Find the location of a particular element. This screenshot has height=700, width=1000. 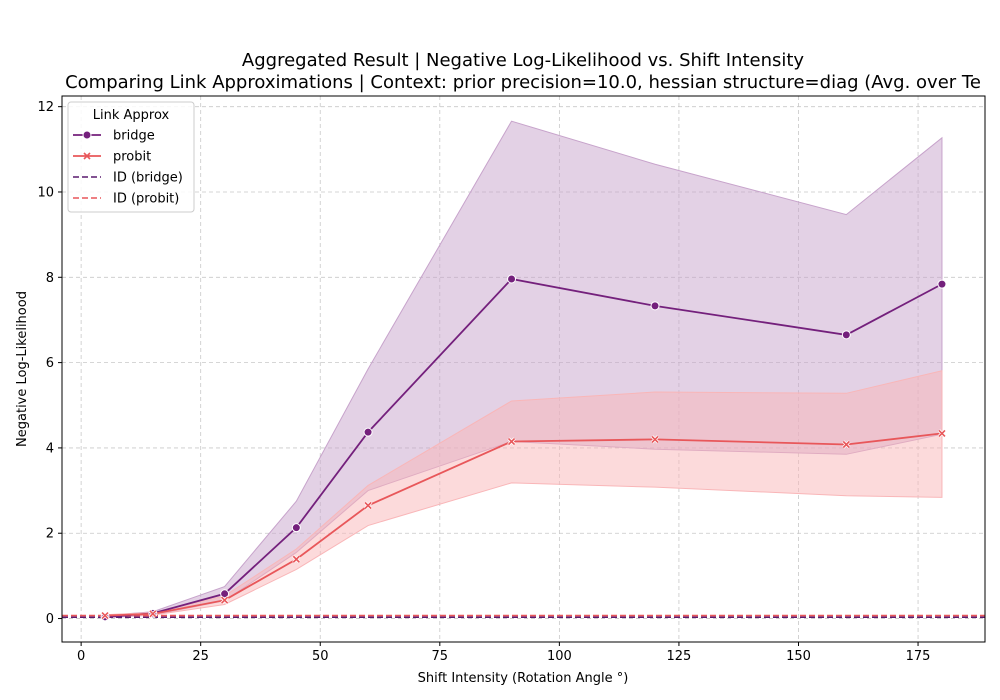

legend-item-bridge: bridge is located at coordinates (114, 136).